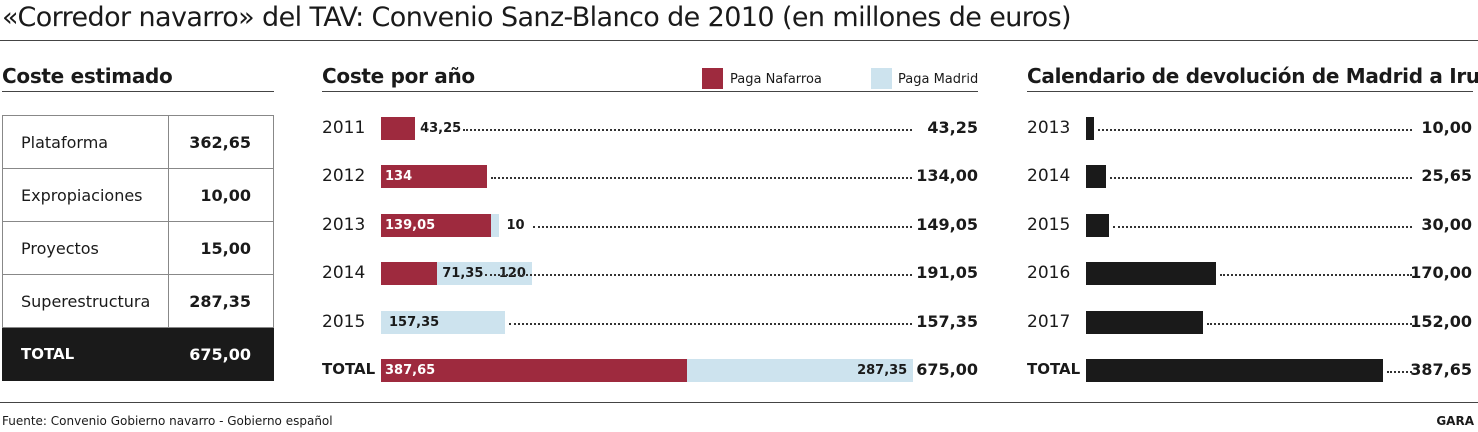 Image resolution: width=1478 pixels, height=432 pixels. Describe the element at coordinates (1441, 273) in the screenshot. I see `row-value: 170,00` at that location.